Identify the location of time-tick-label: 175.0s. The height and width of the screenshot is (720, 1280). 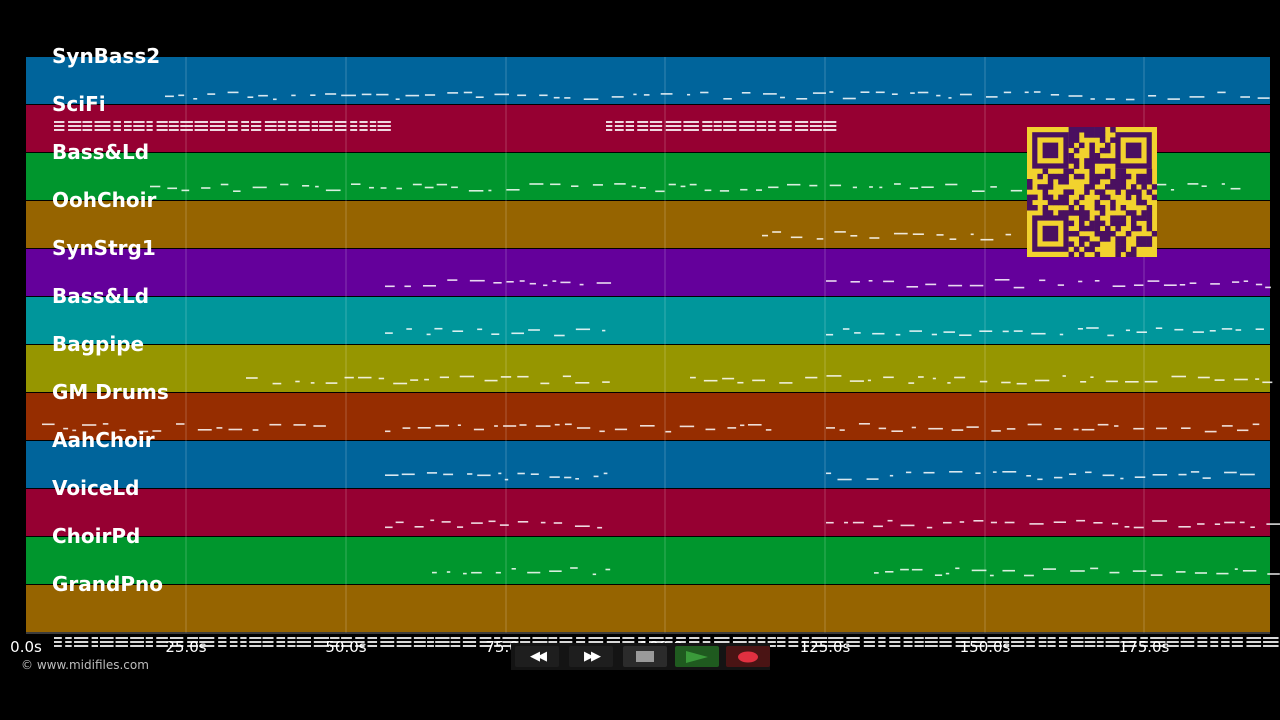
(1144, 647).